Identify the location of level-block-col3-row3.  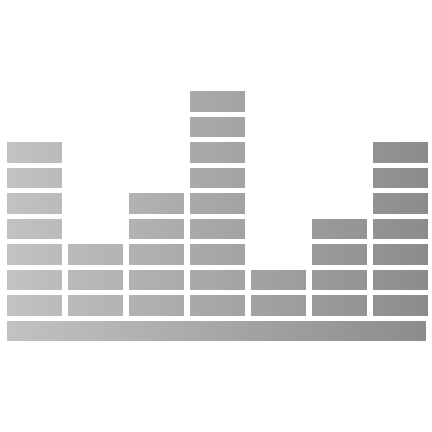
(156, 254).